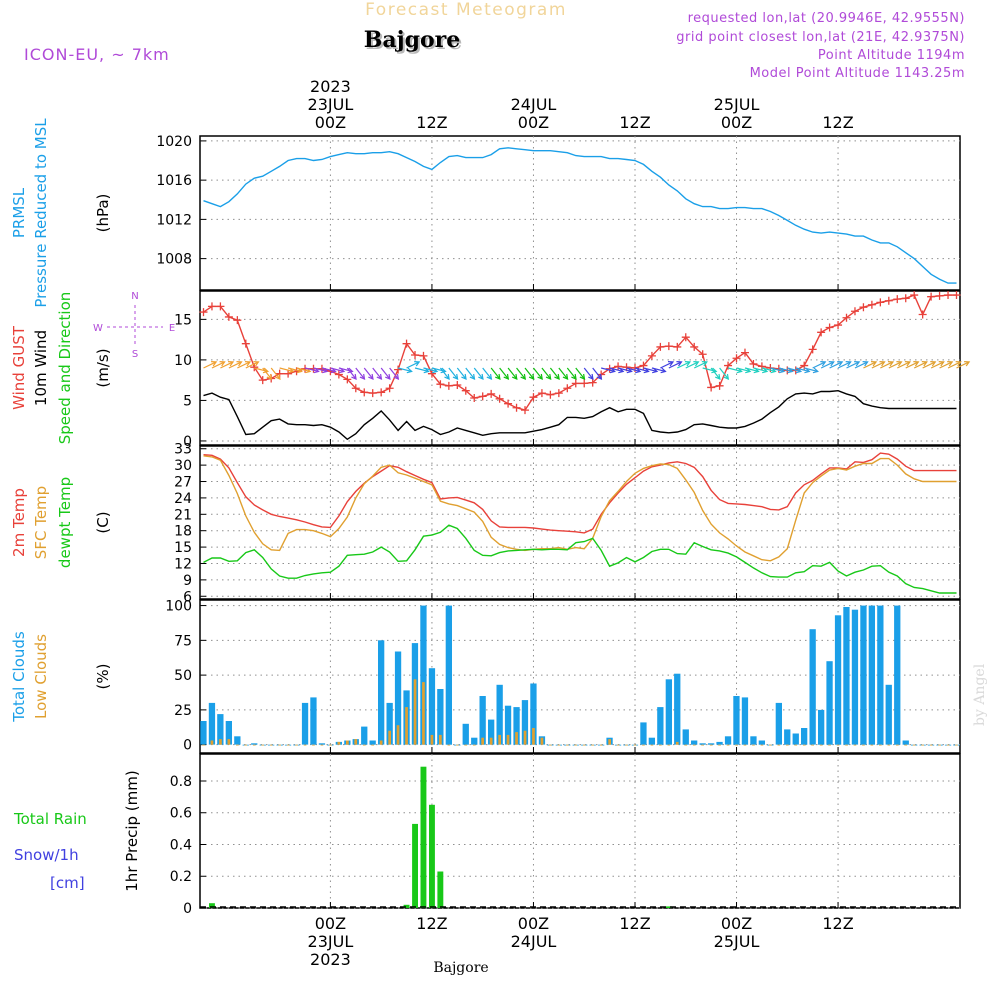  I want to click on time-label: 00Z, so click(533, 122).